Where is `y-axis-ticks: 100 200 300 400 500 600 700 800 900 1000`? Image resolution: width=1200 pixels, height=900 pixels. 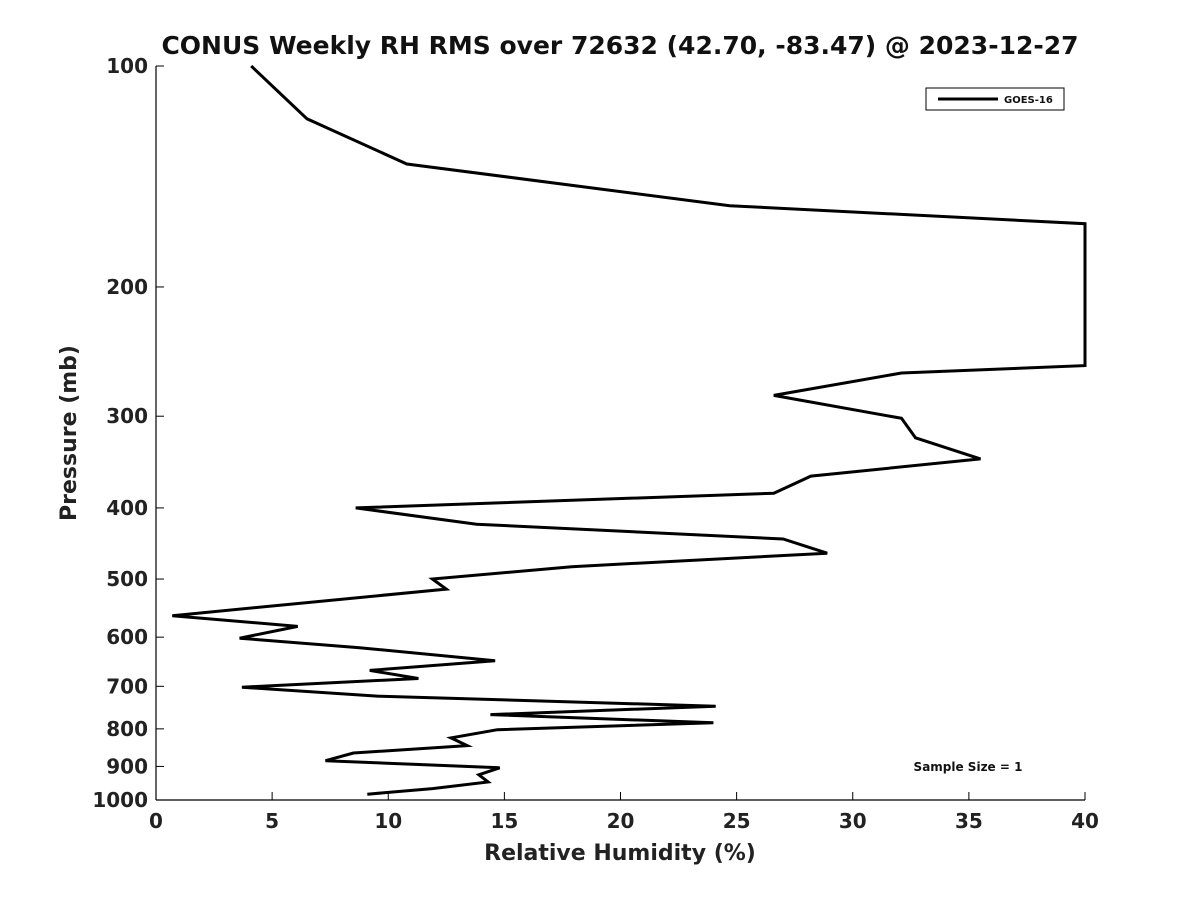
y-axis-ticks: 100 200 300 400 500 600 700 800 900 1000 is located at coordinates (128, 433).